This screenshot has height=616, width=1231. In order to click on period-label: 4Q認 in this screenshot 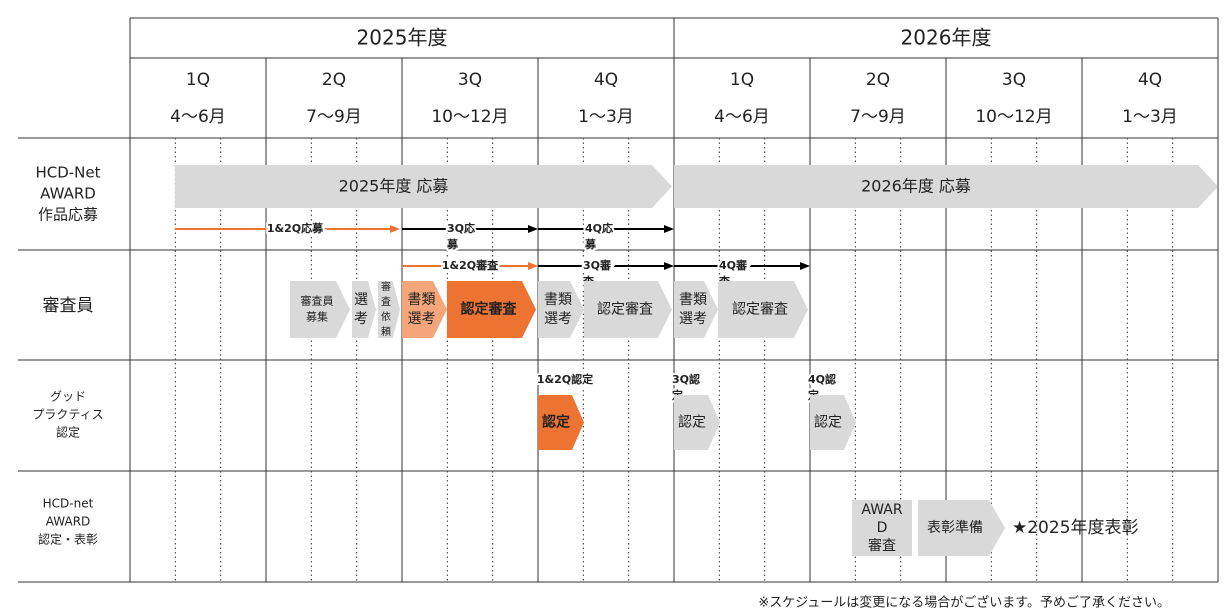, I will do `click(822, 379)`.